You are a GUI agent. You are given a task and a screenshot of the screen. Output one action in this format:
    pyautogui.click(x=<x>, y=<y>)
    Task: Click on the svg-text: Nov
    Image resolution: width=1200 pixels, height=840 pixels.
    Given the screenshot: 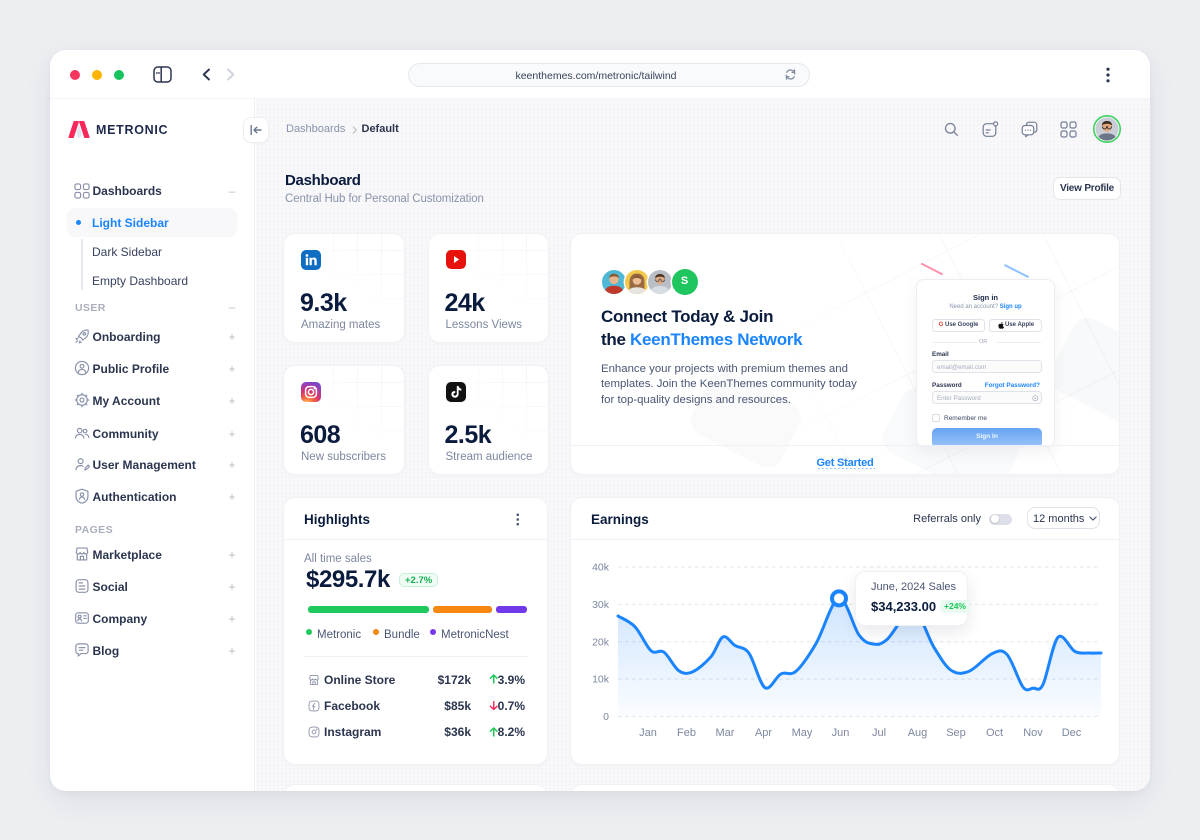 What is the action you would take?
    pyautogui.click(x=1033, y=733)
    